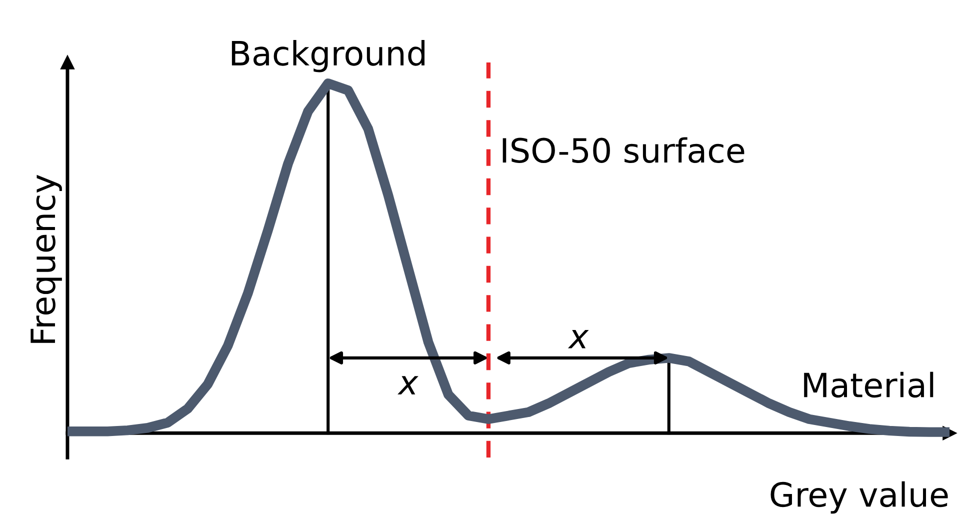 This screenshot has width=964, height=520. I want to click on y-axis-title: Frequency, so click(46, 258).